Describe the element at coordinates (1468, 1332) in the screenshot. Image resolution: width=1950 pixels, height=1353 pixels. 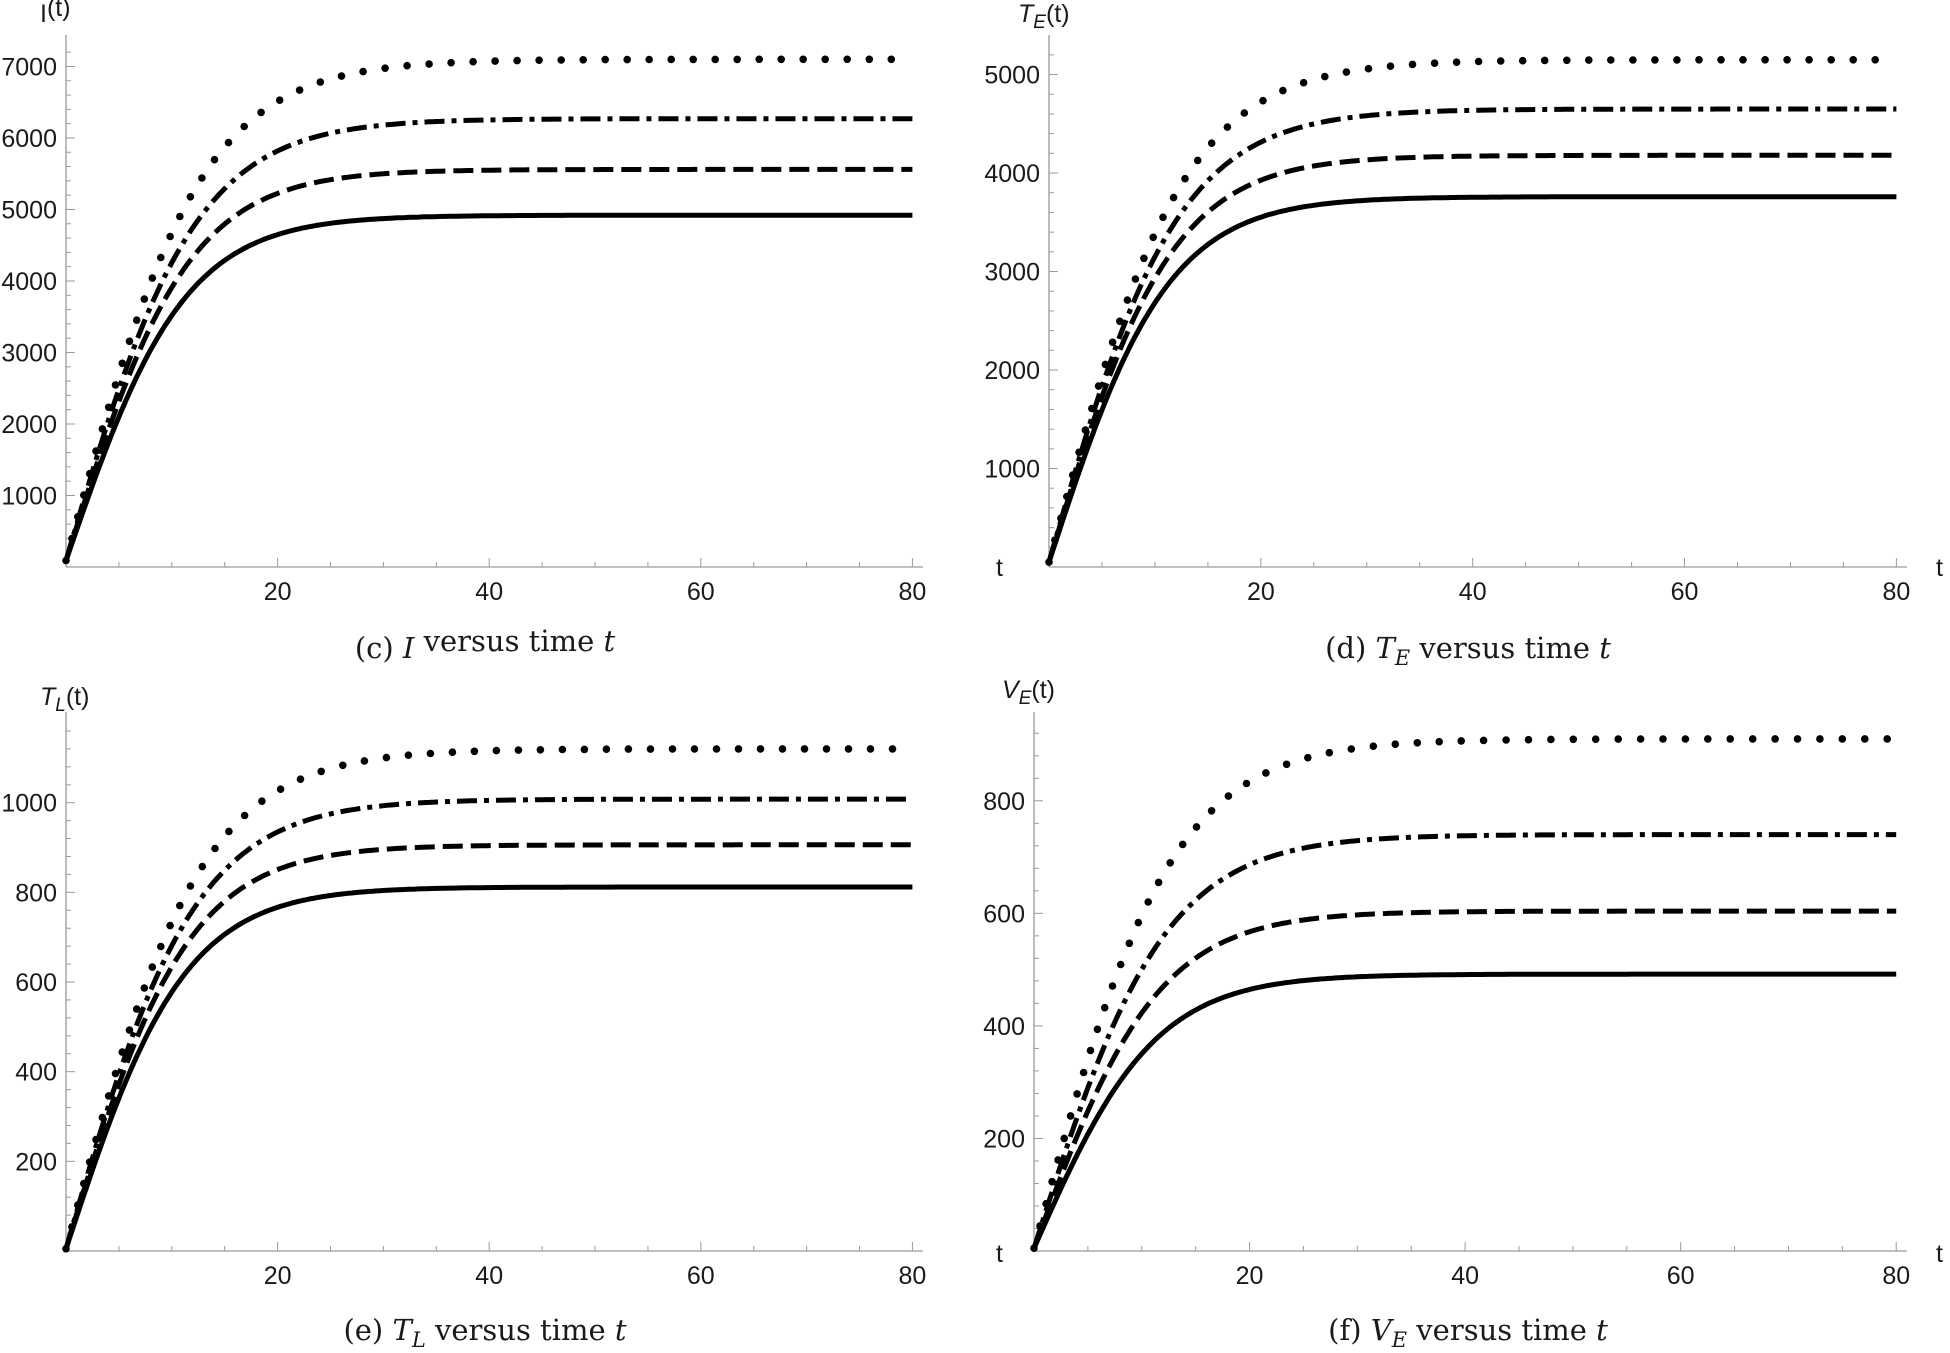
I see `panel-caption: (f) VE versus time t` at that location.